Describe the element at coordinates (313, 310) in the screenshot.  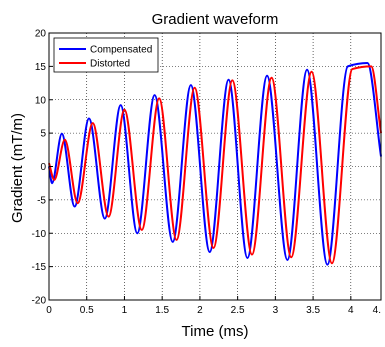
I see `x-tick-label: 3.5` at that location.